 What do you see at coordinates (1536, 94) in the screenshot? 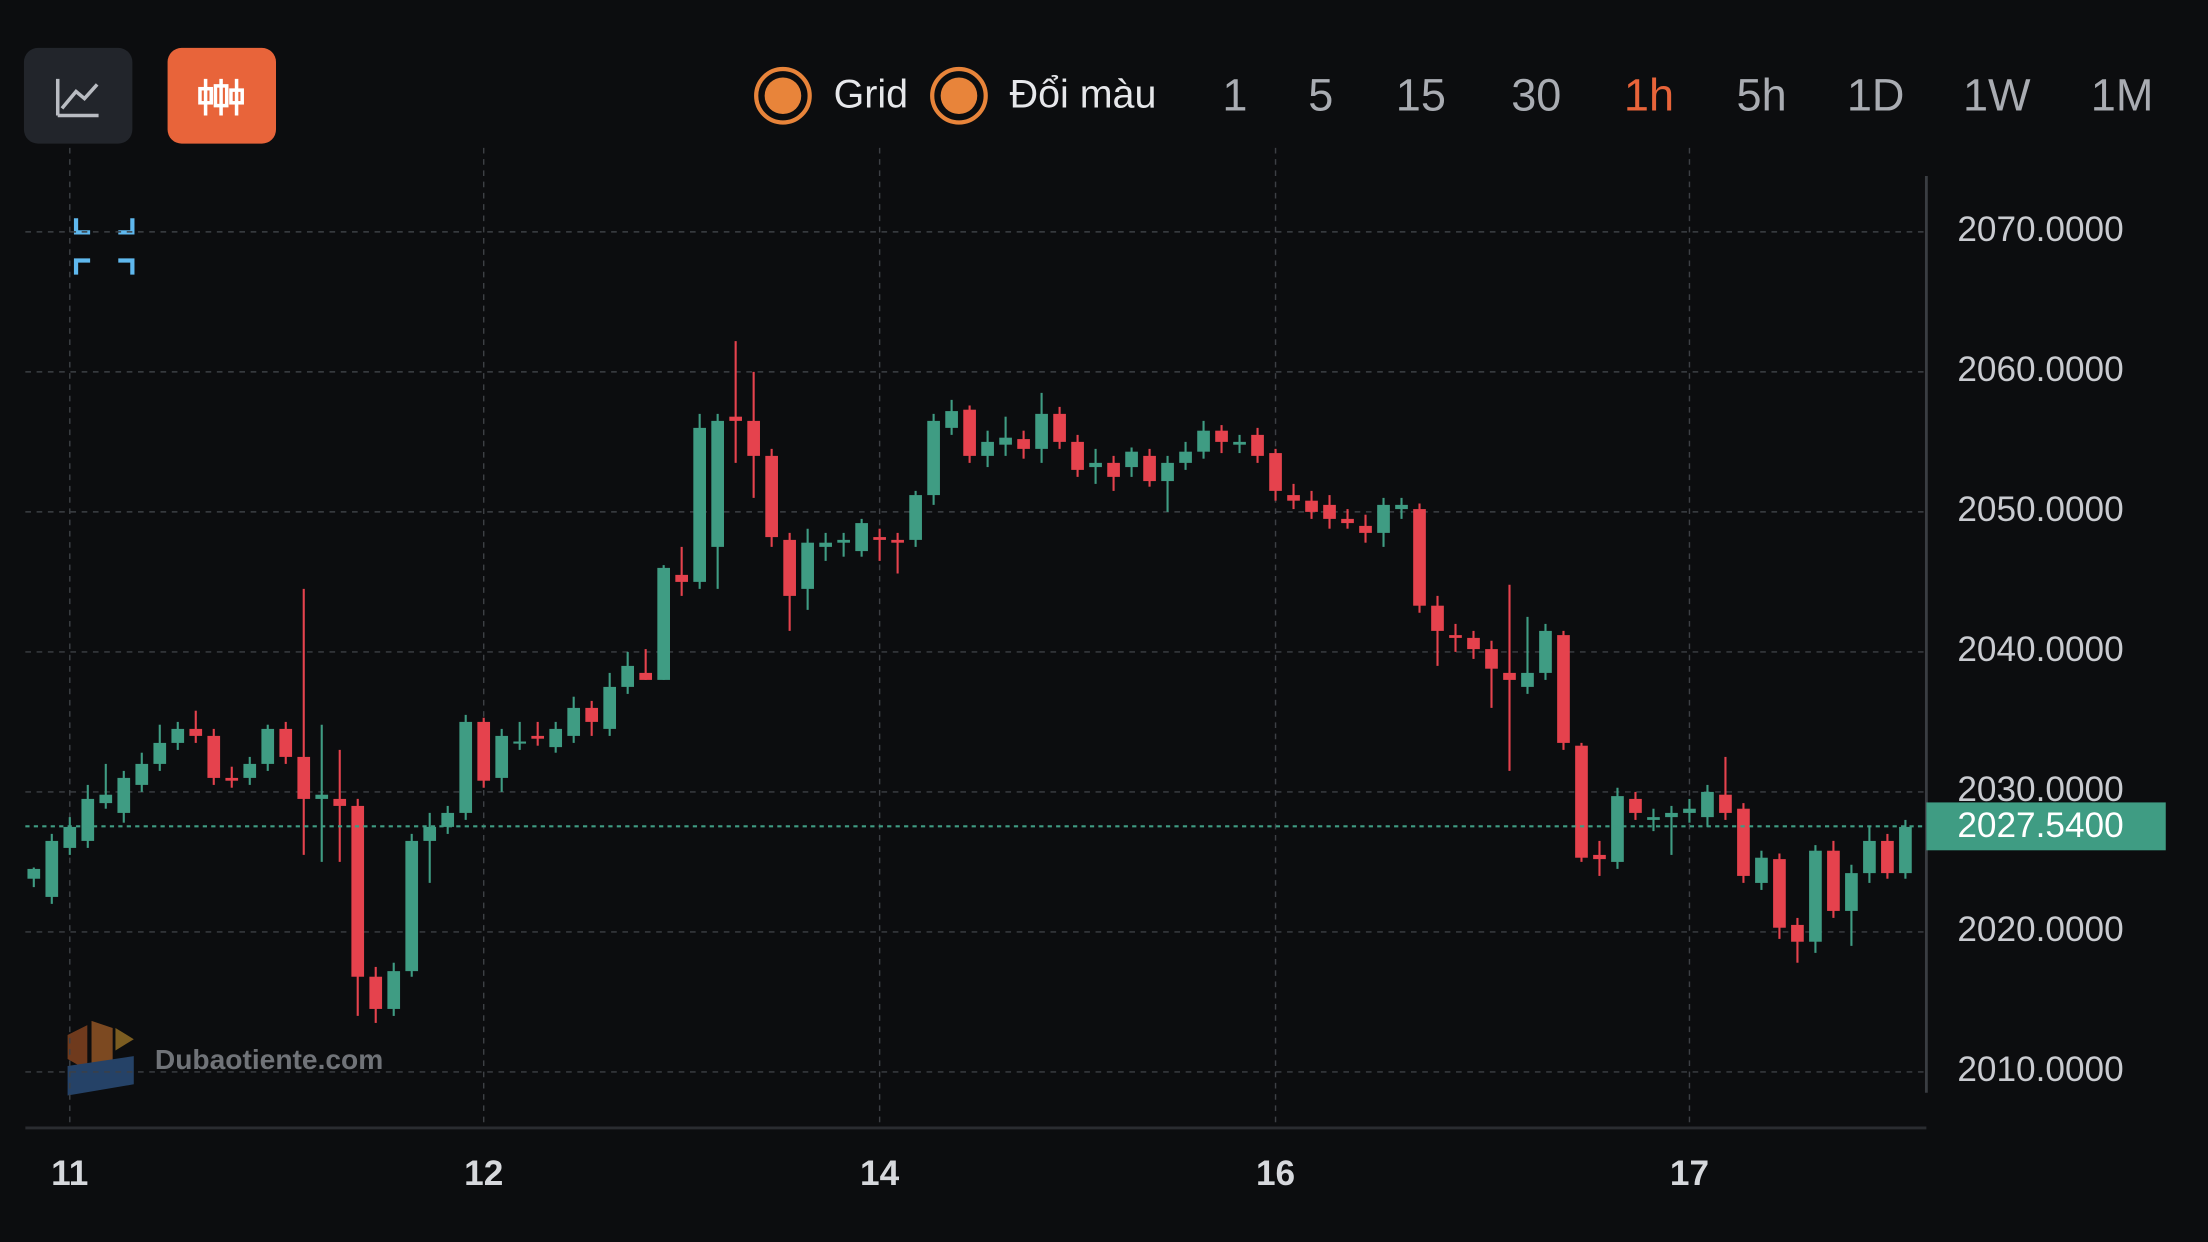
I see `interval-button: 30` at bounding box center [1536, 94].